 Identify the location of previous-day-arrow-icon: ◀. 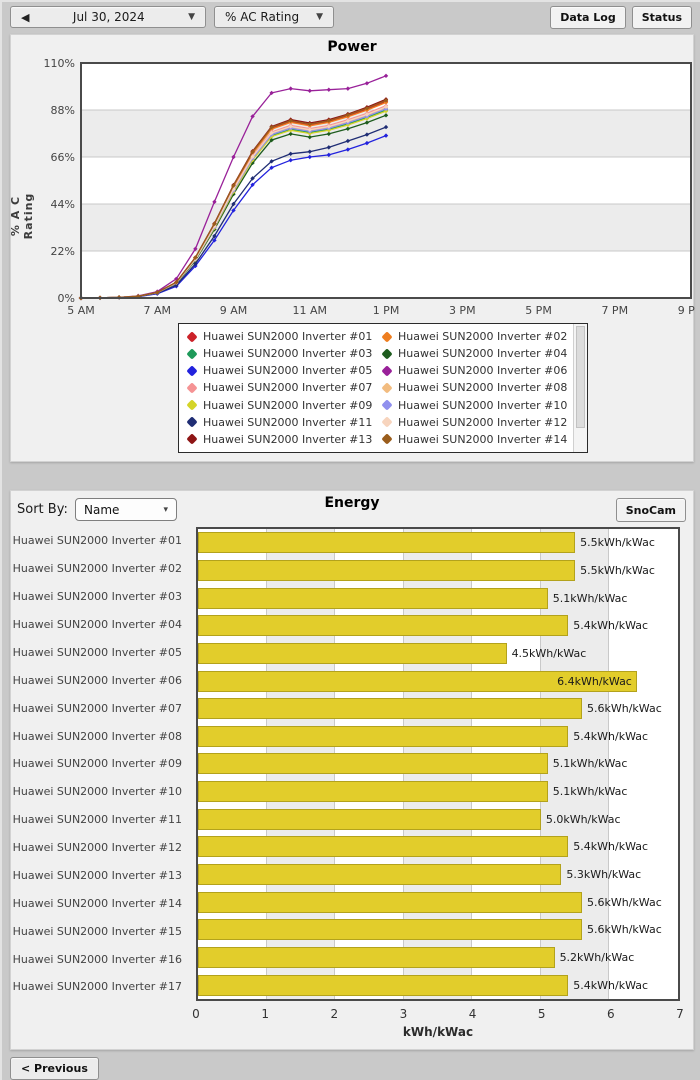
(25, 17).